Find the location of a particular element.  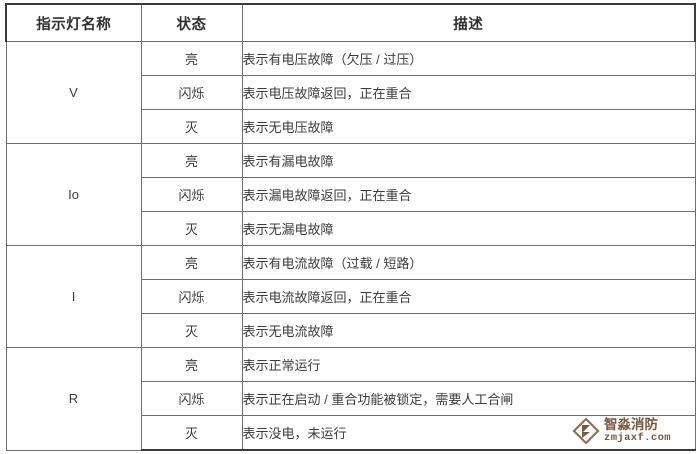

description-cell: 表示漏电故障返回，正在重合 is located at coordinates (468, 194).